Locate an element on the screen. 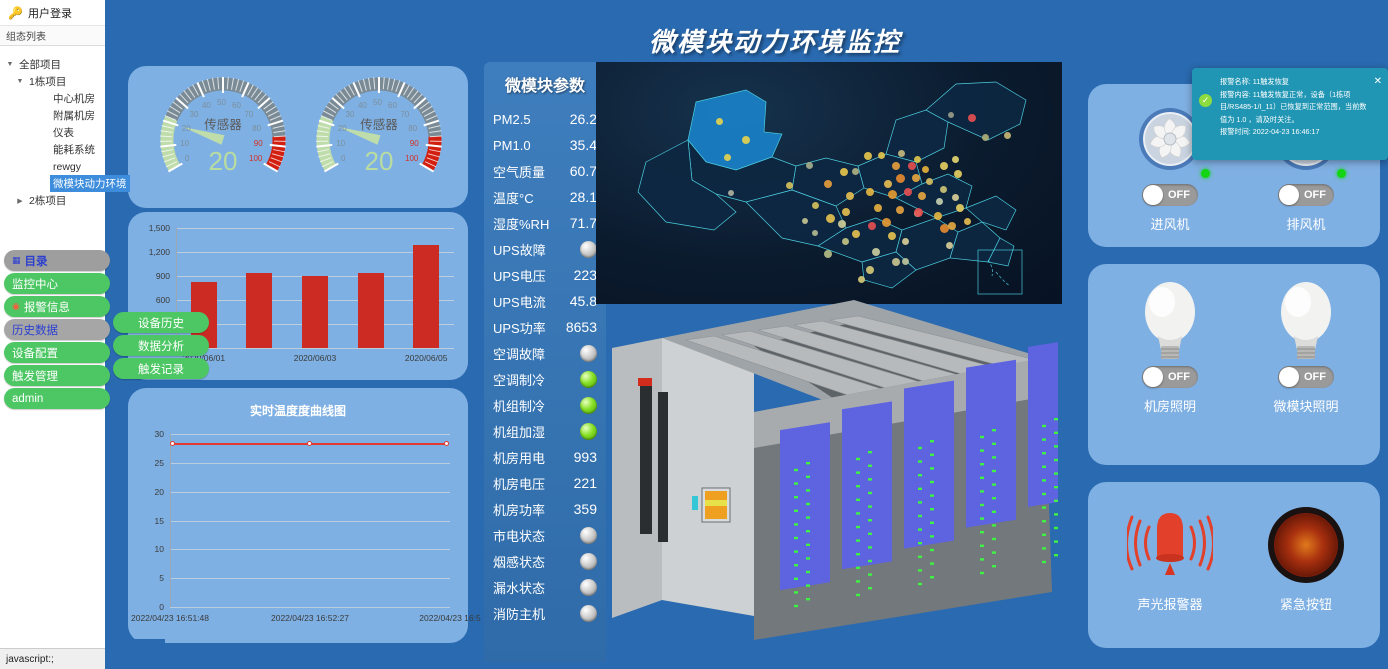 This screenshot has height=669, width=1388. device-fan-icon: OFF 进风机 is located at coordinates (1170, 163).